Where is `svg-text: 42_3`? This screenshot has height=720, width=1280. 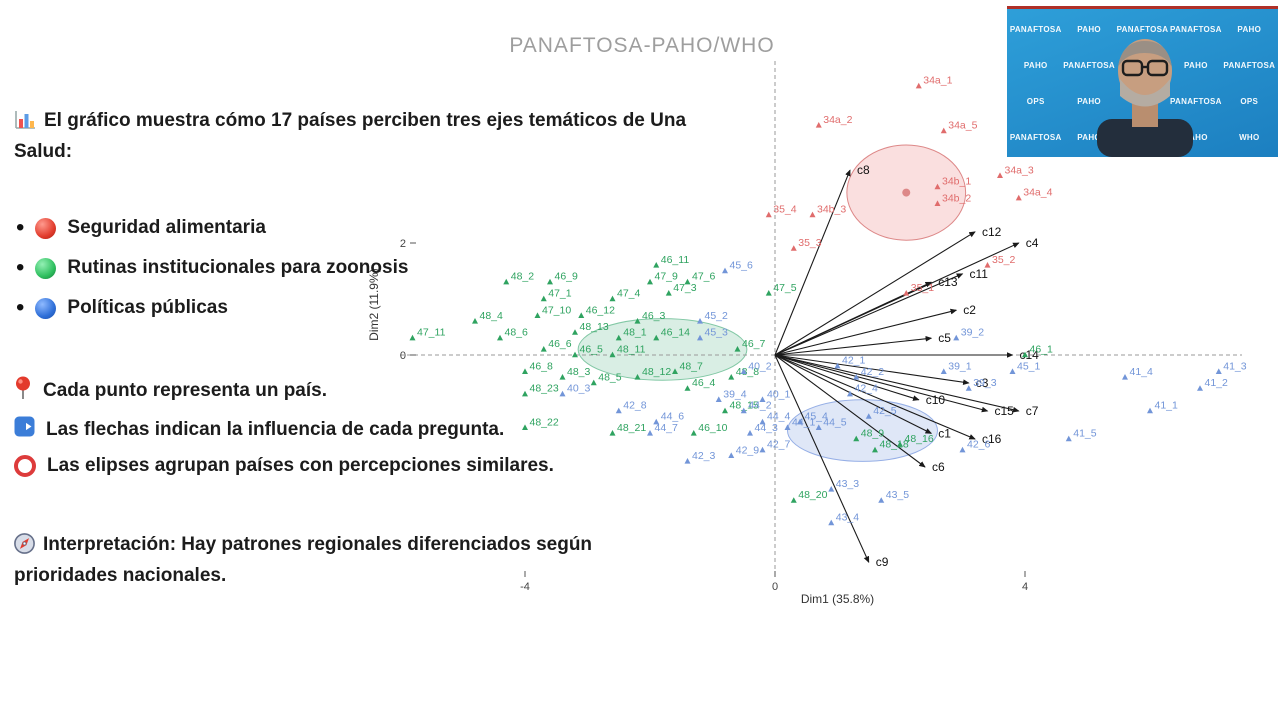 svg-text: 42_3 is located at coordinates (704, 456).